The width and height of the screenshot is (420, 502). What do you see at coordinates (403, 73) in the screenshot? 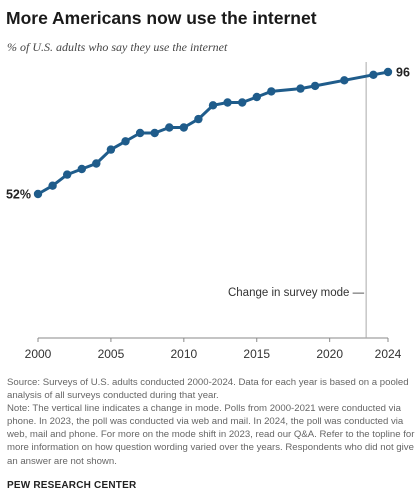
I see `data-label-last: 96` at bounding box center [403, 73].